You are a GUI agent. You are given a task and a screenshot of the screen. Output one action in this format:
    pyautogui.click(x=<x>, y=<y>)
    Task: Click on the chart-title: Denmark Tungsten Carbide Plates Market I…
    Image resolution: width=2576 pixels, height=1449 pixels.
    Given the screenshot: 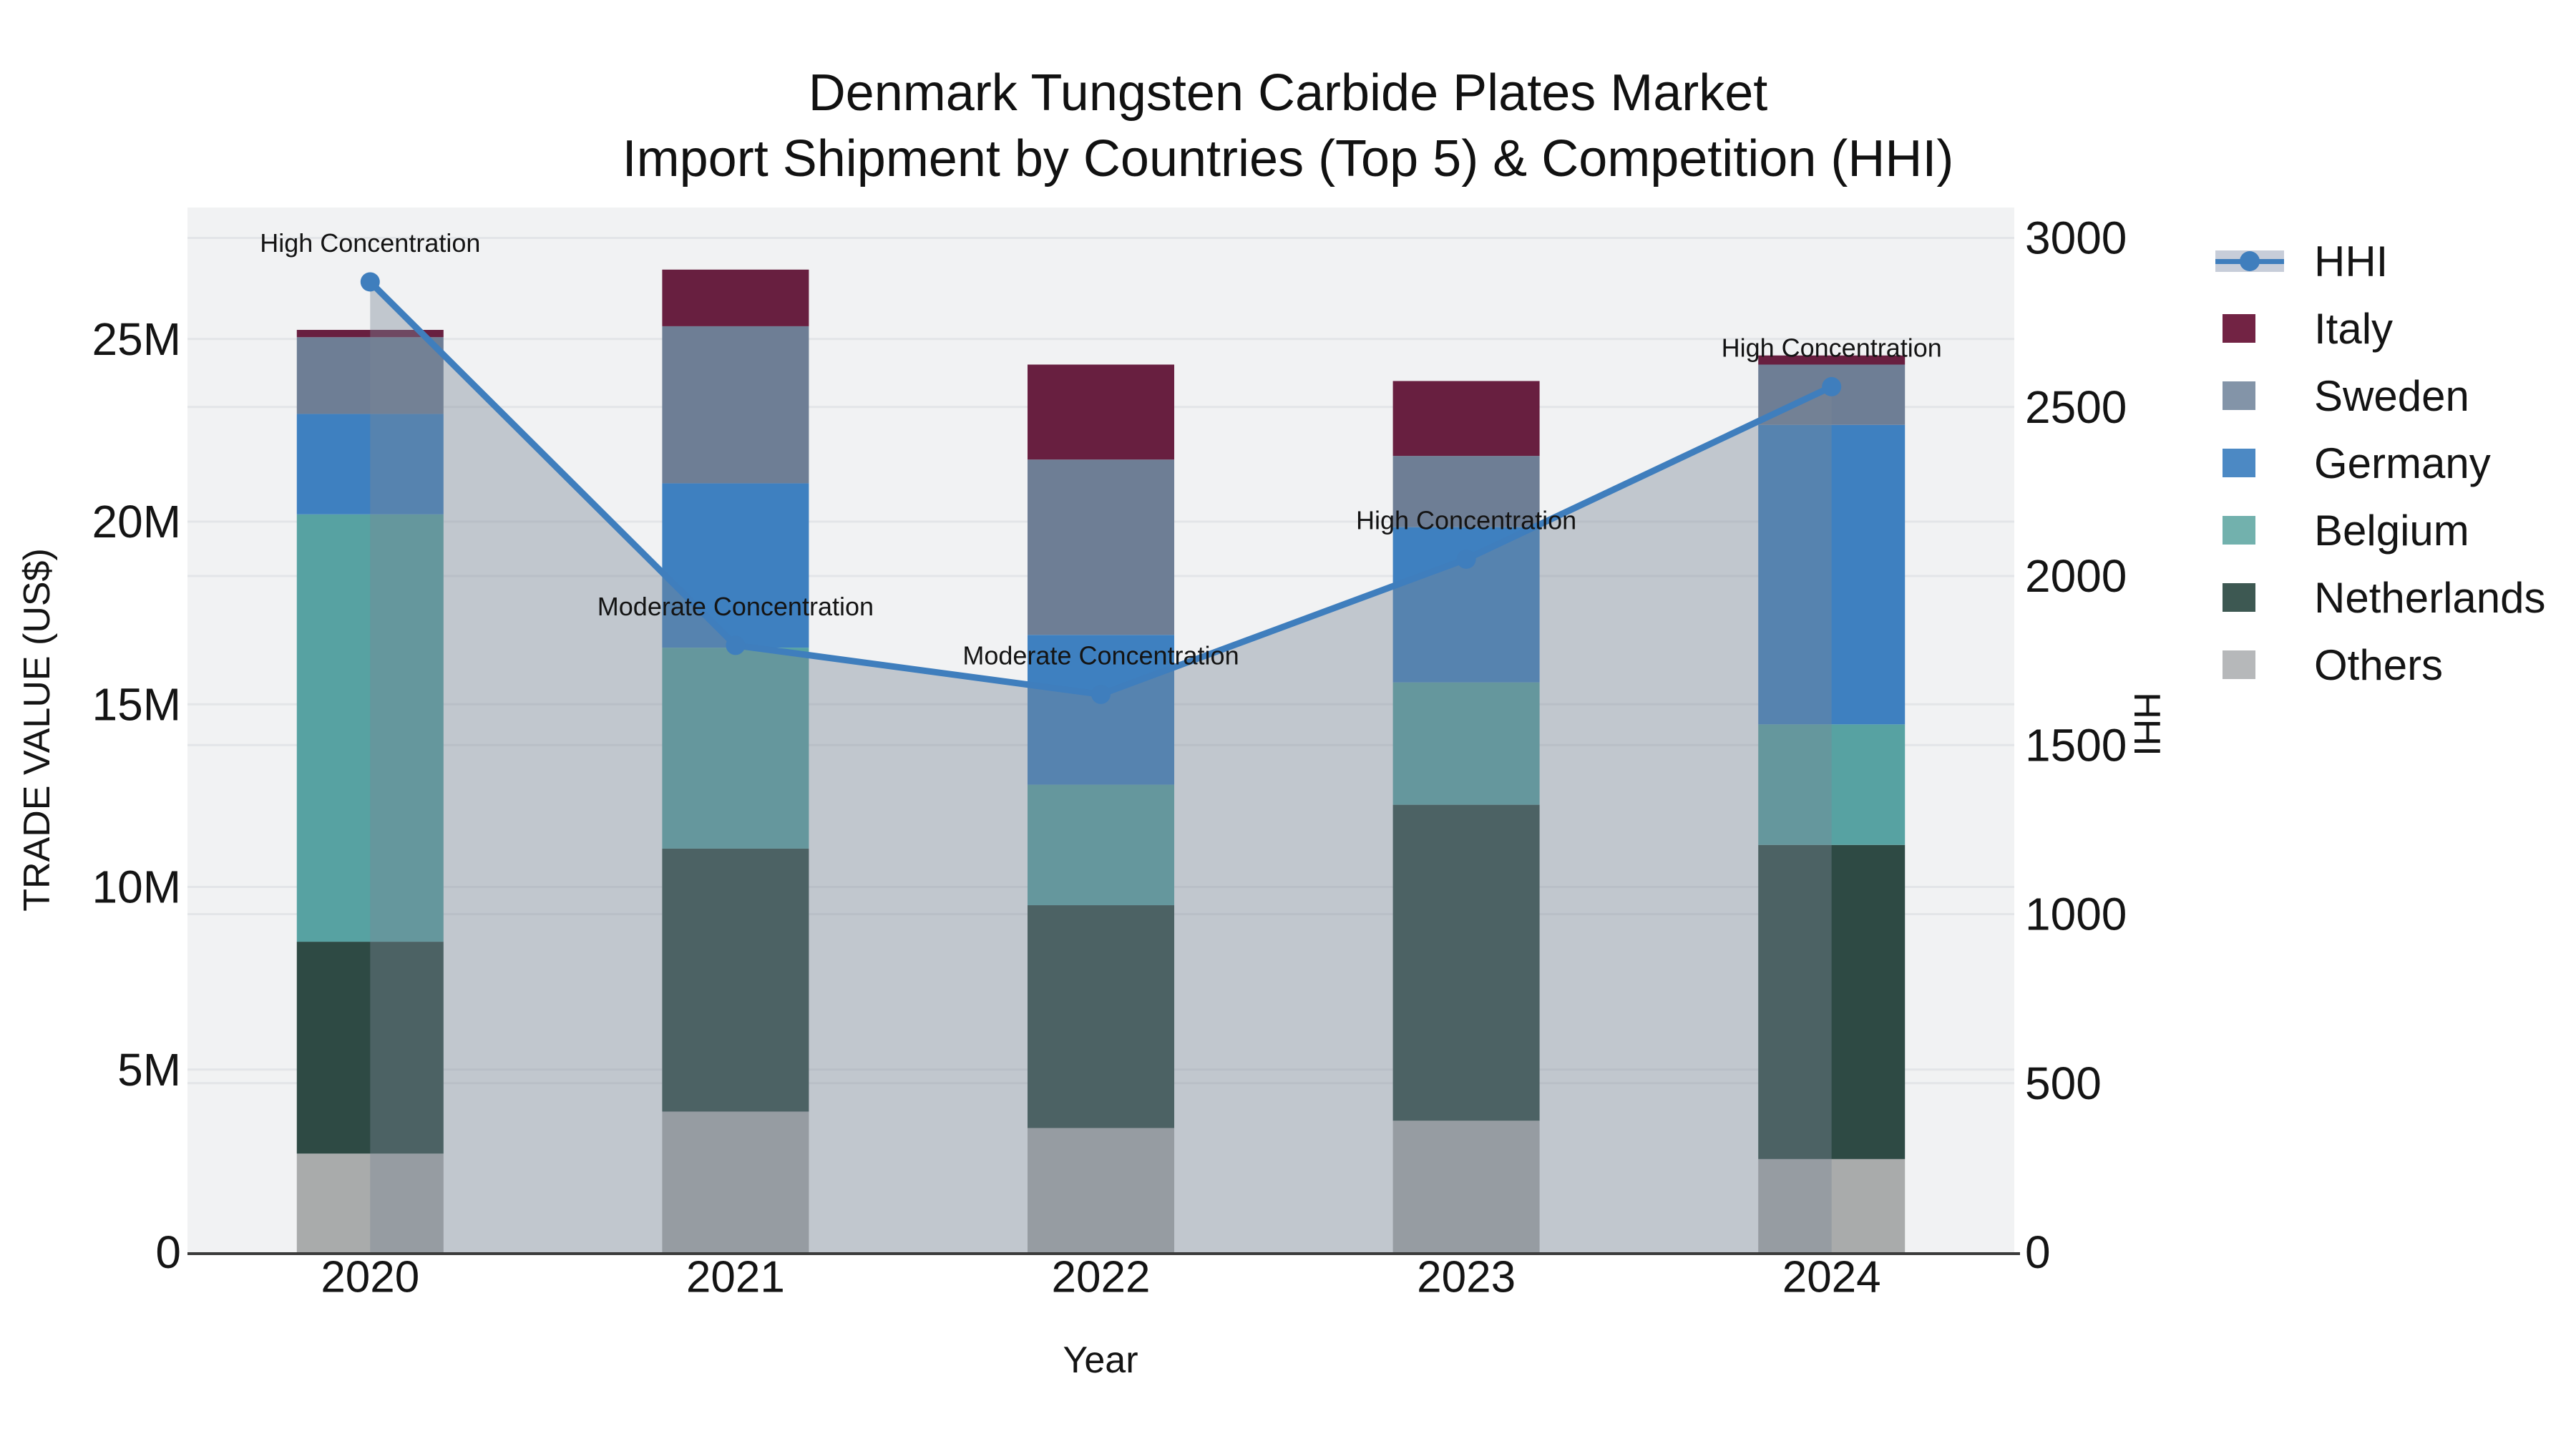 What is the action you would take?
    pyautogui.click(x=1288, y=126)
    